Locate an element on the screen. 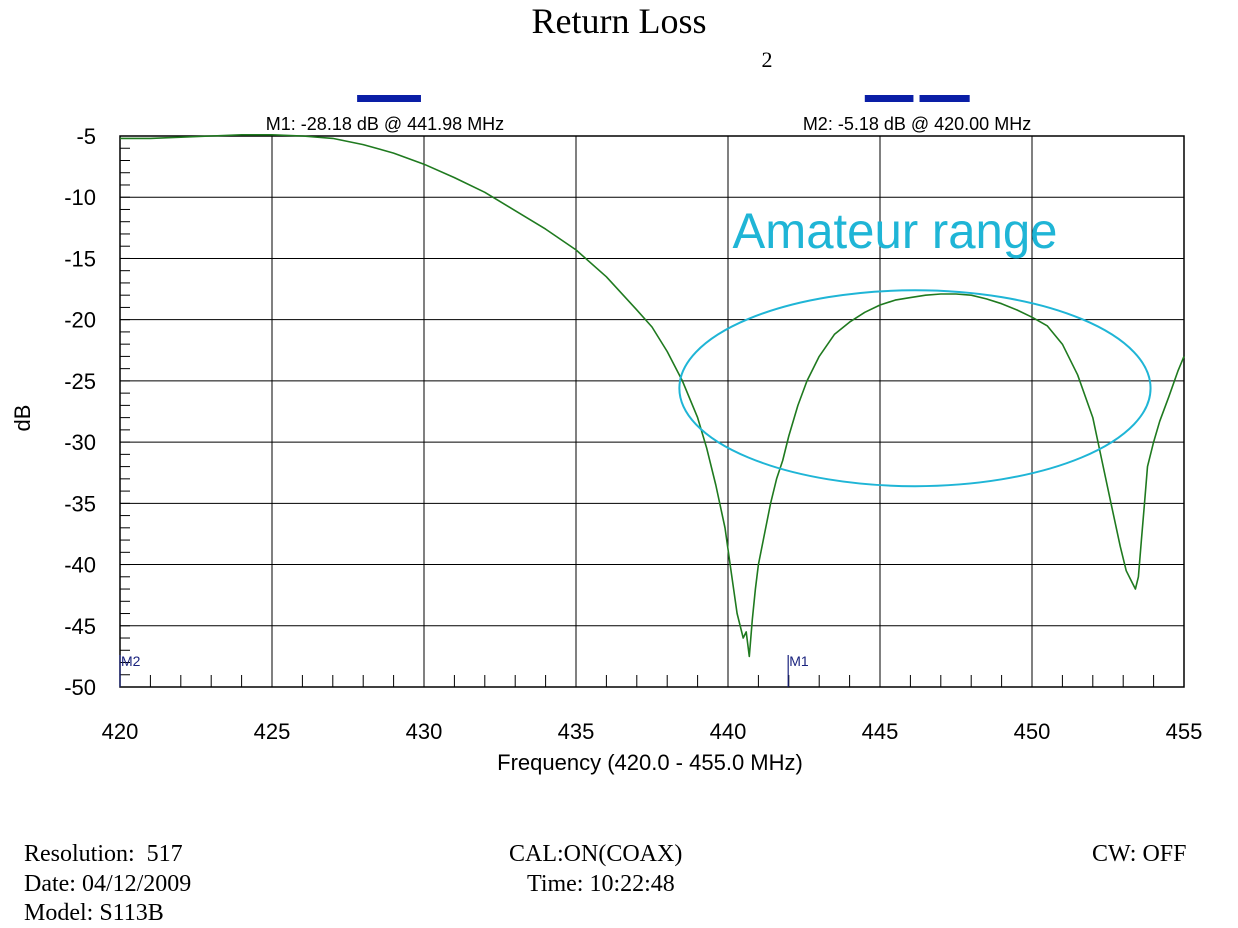 The image size is (1238, 928). y-tick-label: -45 is located at coordinates (80, 626).